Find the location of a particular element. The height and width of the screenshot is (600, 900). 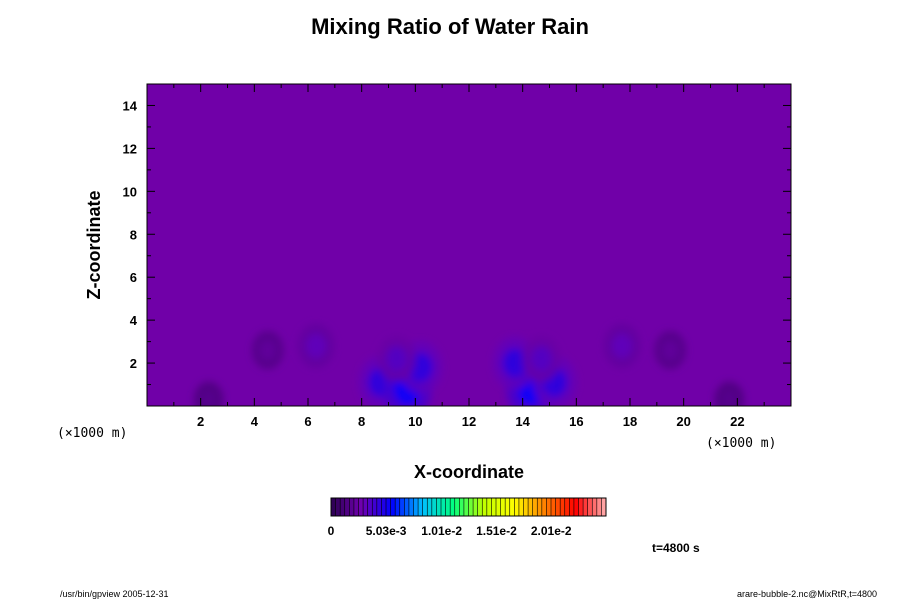

y-tick-label: 2 is located at coordinates (133, 363).